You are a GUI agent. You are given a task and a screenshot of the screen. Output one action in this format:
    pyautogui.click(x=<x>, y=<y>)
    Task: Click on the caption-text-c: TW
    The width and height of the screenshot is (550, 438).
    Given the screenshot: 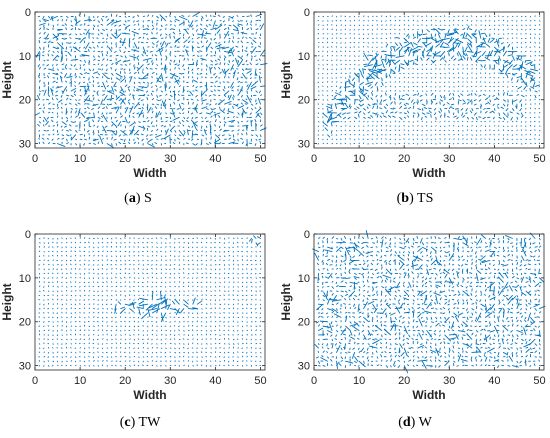 What is the action you would take?
    pyautogui.click(x=149, y=422)
    